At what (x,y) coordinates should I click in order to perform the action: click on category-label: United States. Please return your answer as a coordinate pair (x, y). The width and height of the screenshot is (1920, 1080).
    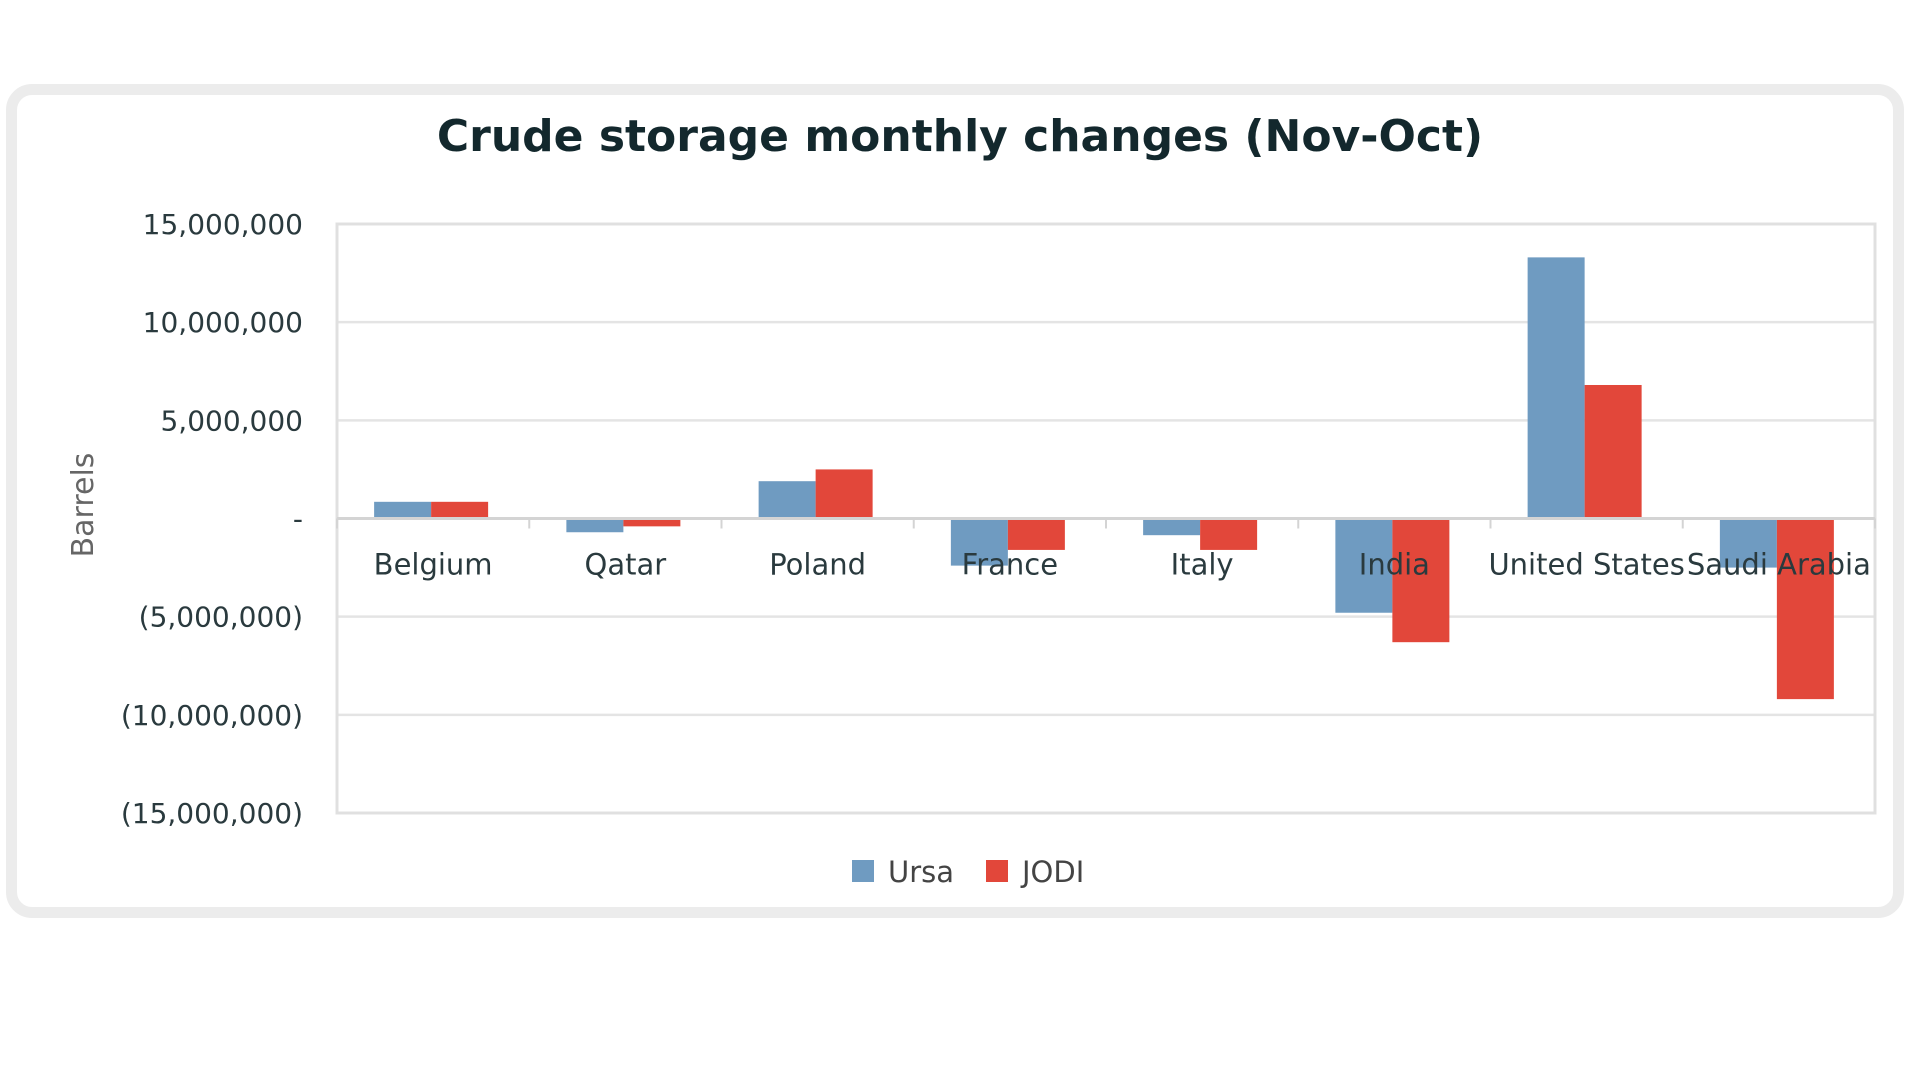
    Looking at the image, I should click on (1586, 565).